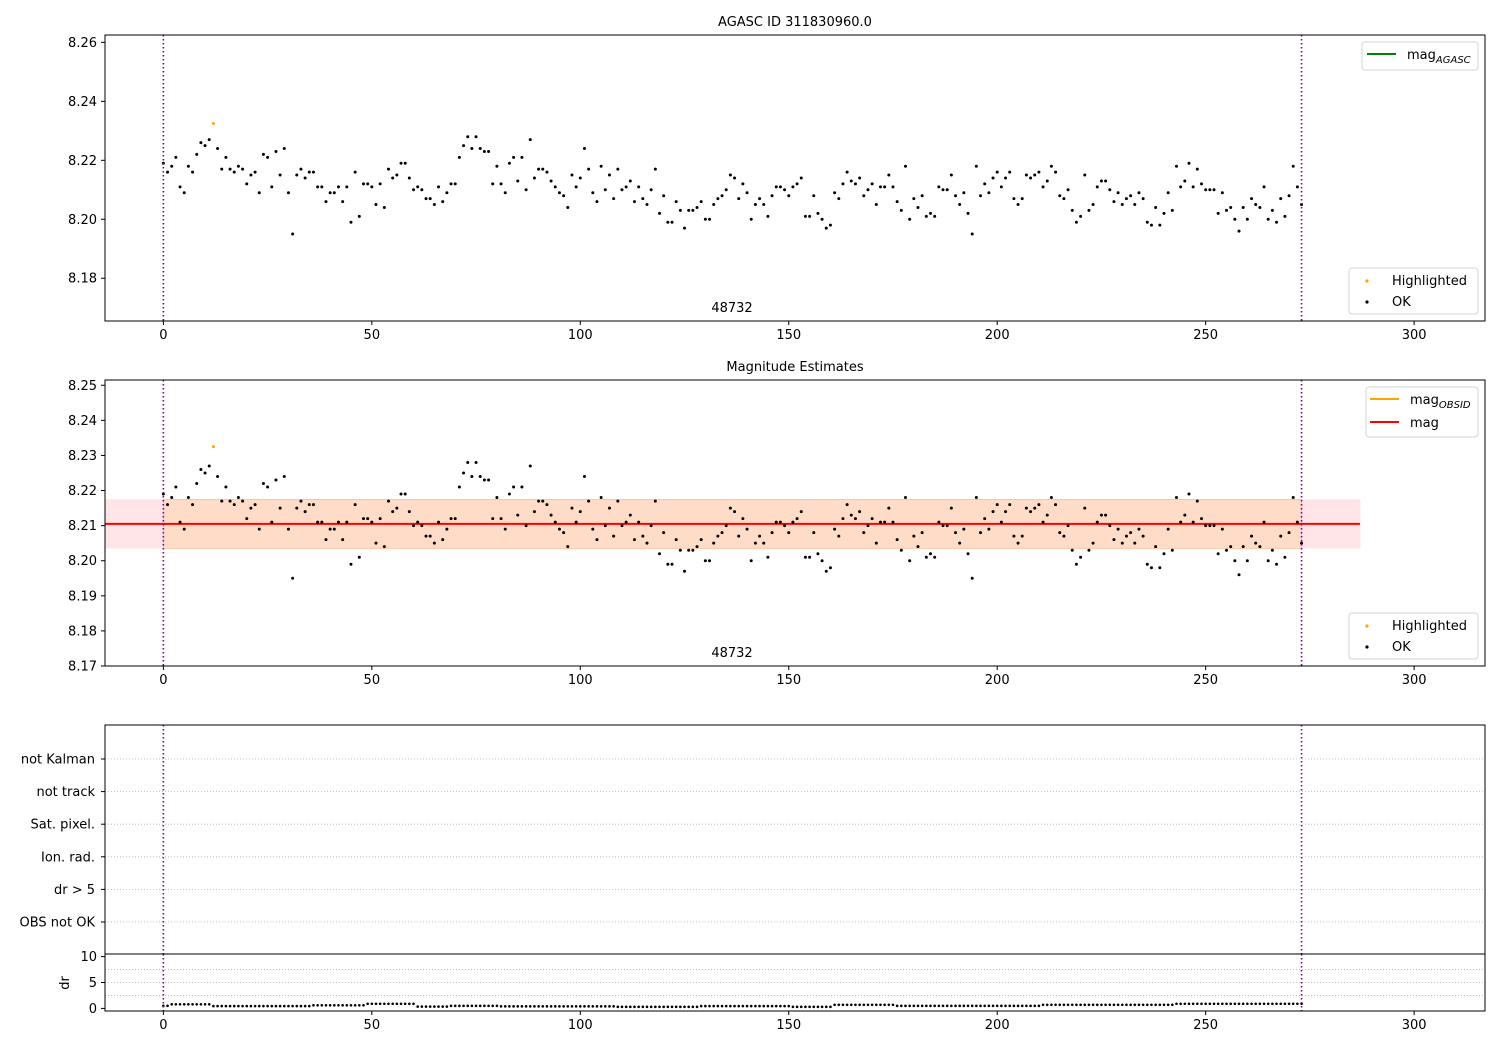 The image size is (1500, 1050). I want to click on highlighted-point, so click(213, 447).